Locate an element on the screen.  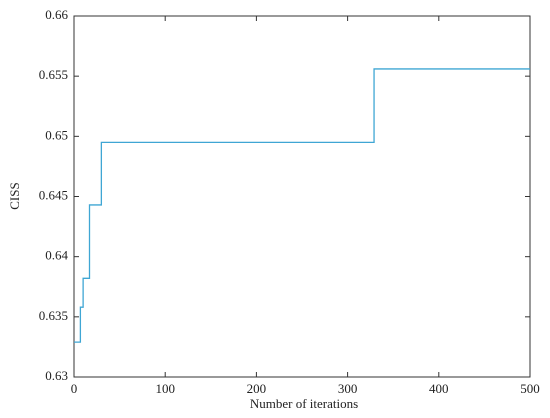
x-tick-label: 500 is located at coordinates (530, 388).